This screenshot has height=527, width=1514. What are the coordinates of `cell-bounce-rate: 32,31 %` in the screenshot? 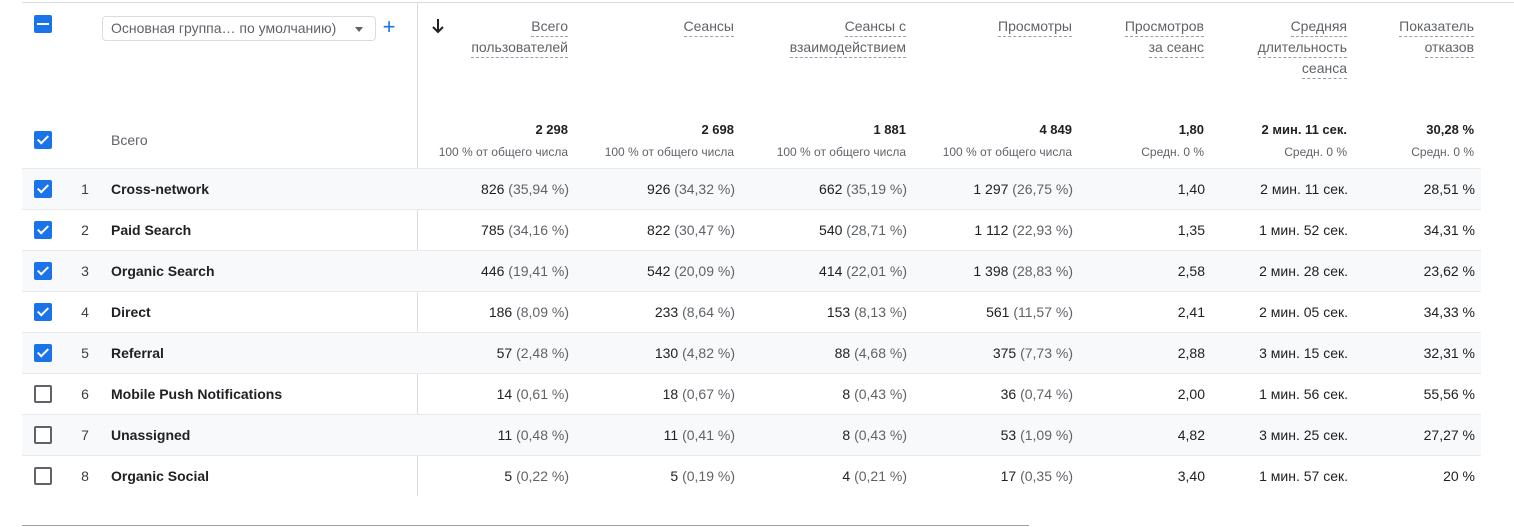 It's located at (1449, 353).